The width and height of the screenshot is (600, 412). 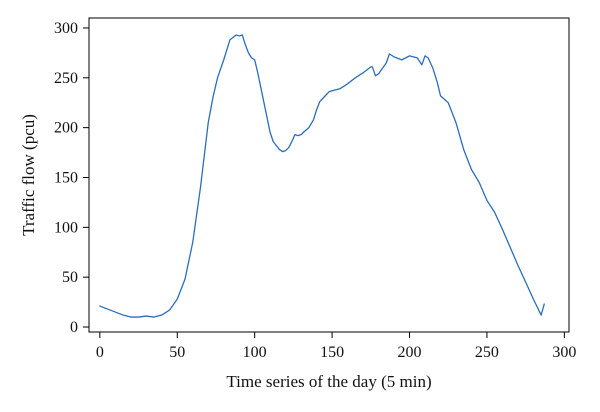 I want to click on y-tick-label: 100, so click(x=66, y=227).